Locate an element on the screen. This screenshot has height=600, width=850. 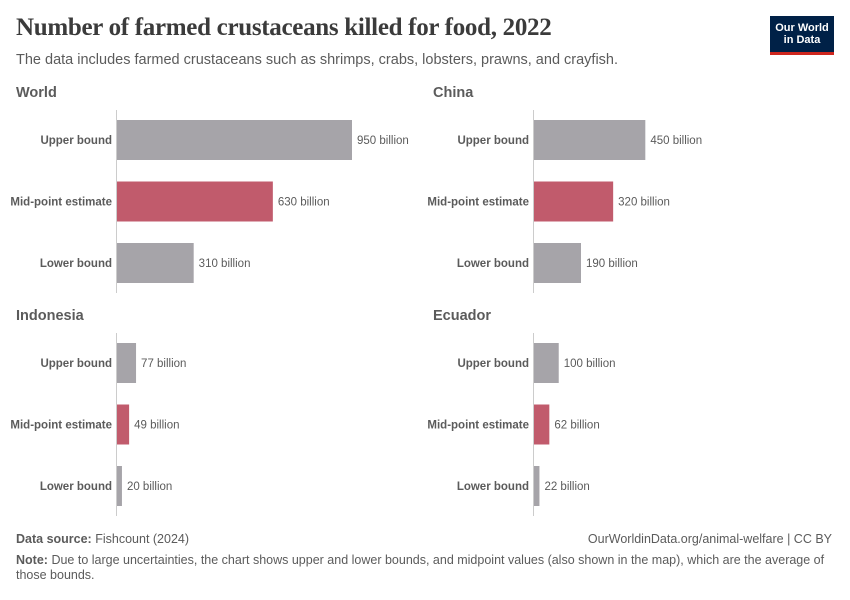
source-label: Data source: is located at coordinates (54, 539).